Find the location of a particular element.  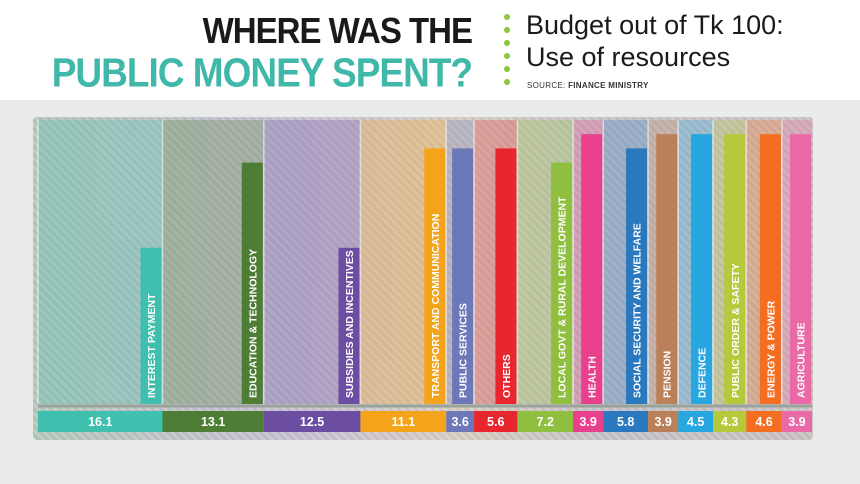

category-label-9: PENSION is located at coordinates (668, 374).